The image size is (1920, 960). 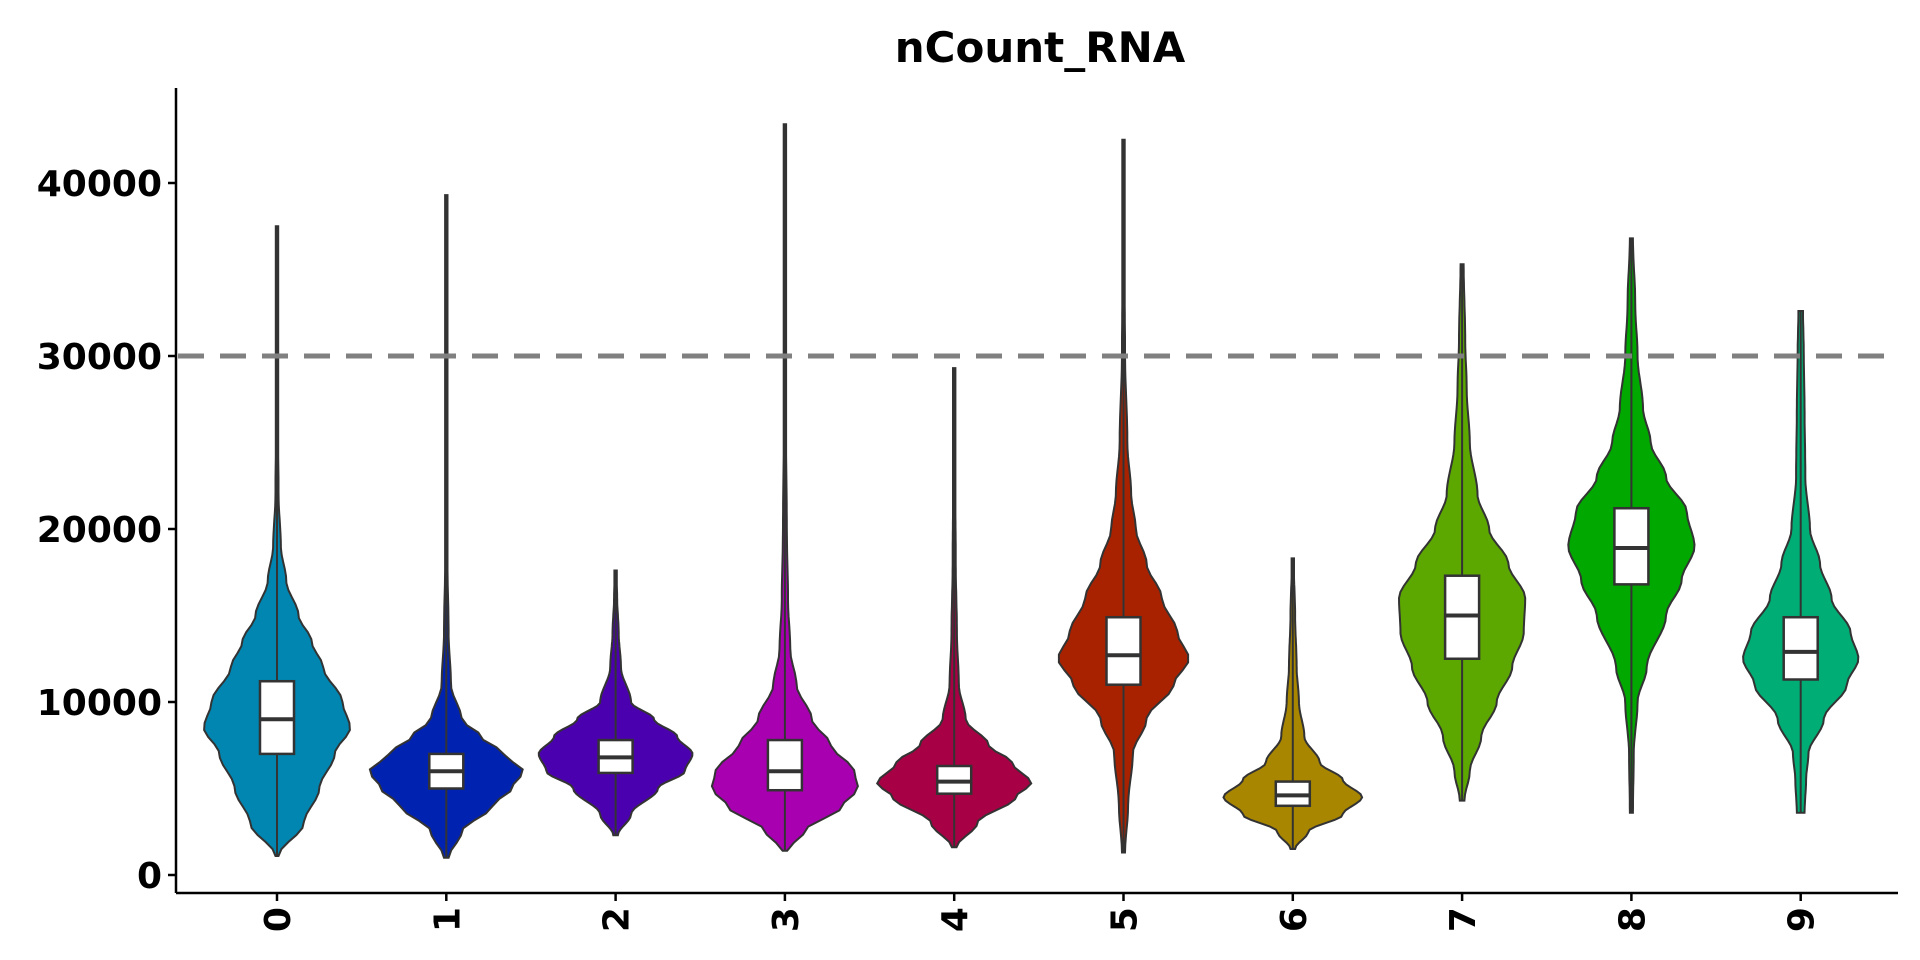 What do you see at coordinates (149, 876) in the screenshot?
I see `y-tick-label-0: 0` at bounding box center [149, 876].